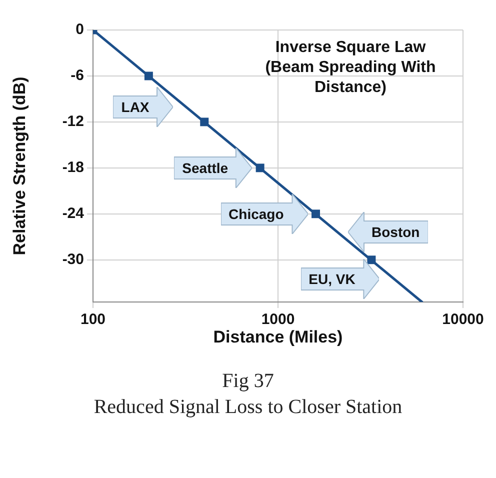 Image resolution: width=496 pixels, height=478 pixels. I want to click on annotation: Seattle, so click(205, 168).